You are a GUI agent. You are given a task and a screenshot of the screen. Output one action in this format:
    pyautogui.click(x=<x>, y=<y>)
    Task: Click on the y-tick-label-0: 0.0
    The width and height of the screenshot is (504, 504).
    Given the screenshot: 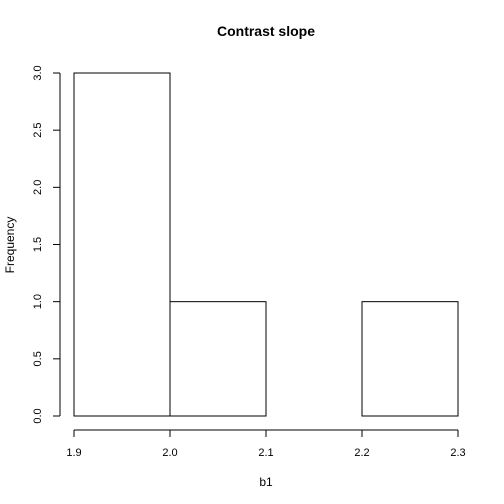 What is the action you would take?
    pyautogui.click(x=38, y=415)
    